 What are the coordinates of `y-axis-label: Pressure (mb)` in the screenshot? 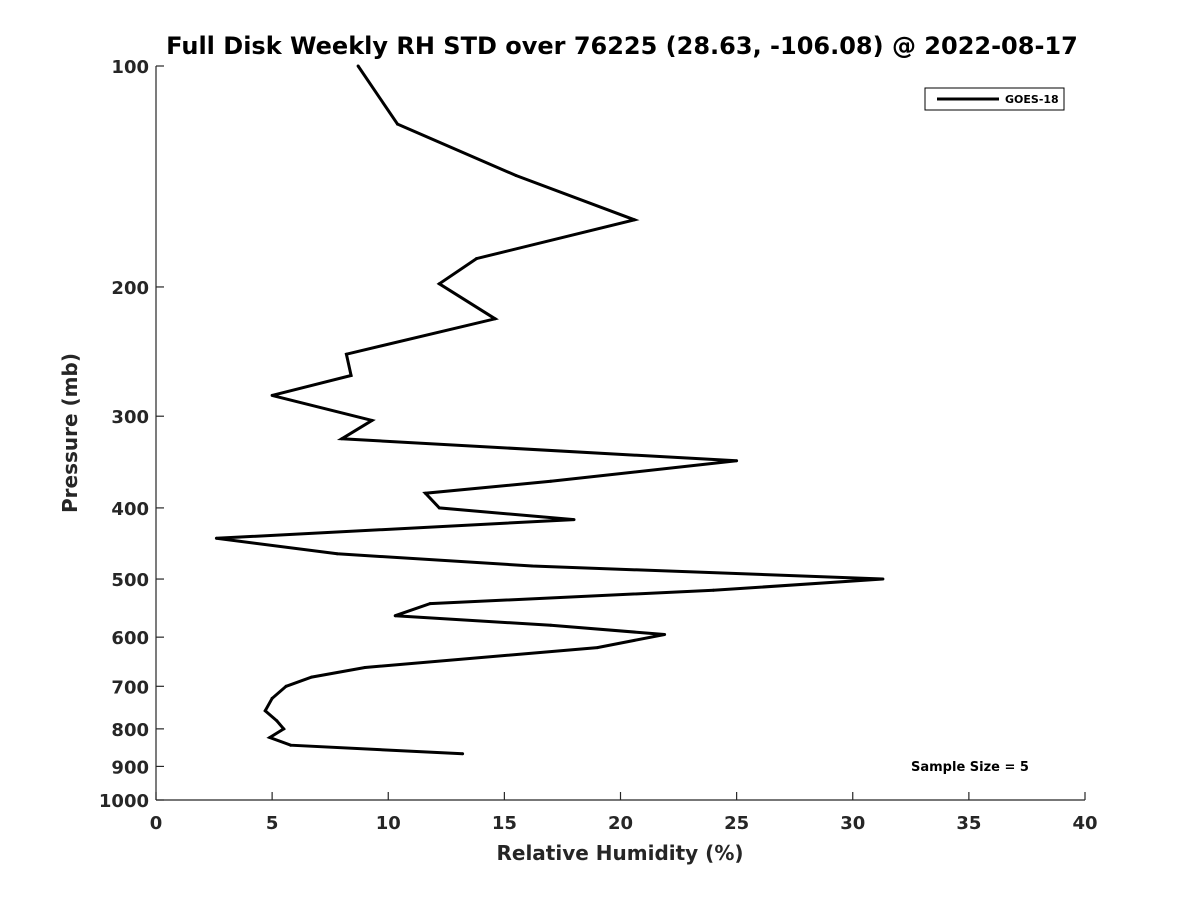 It's located at (70, 433).